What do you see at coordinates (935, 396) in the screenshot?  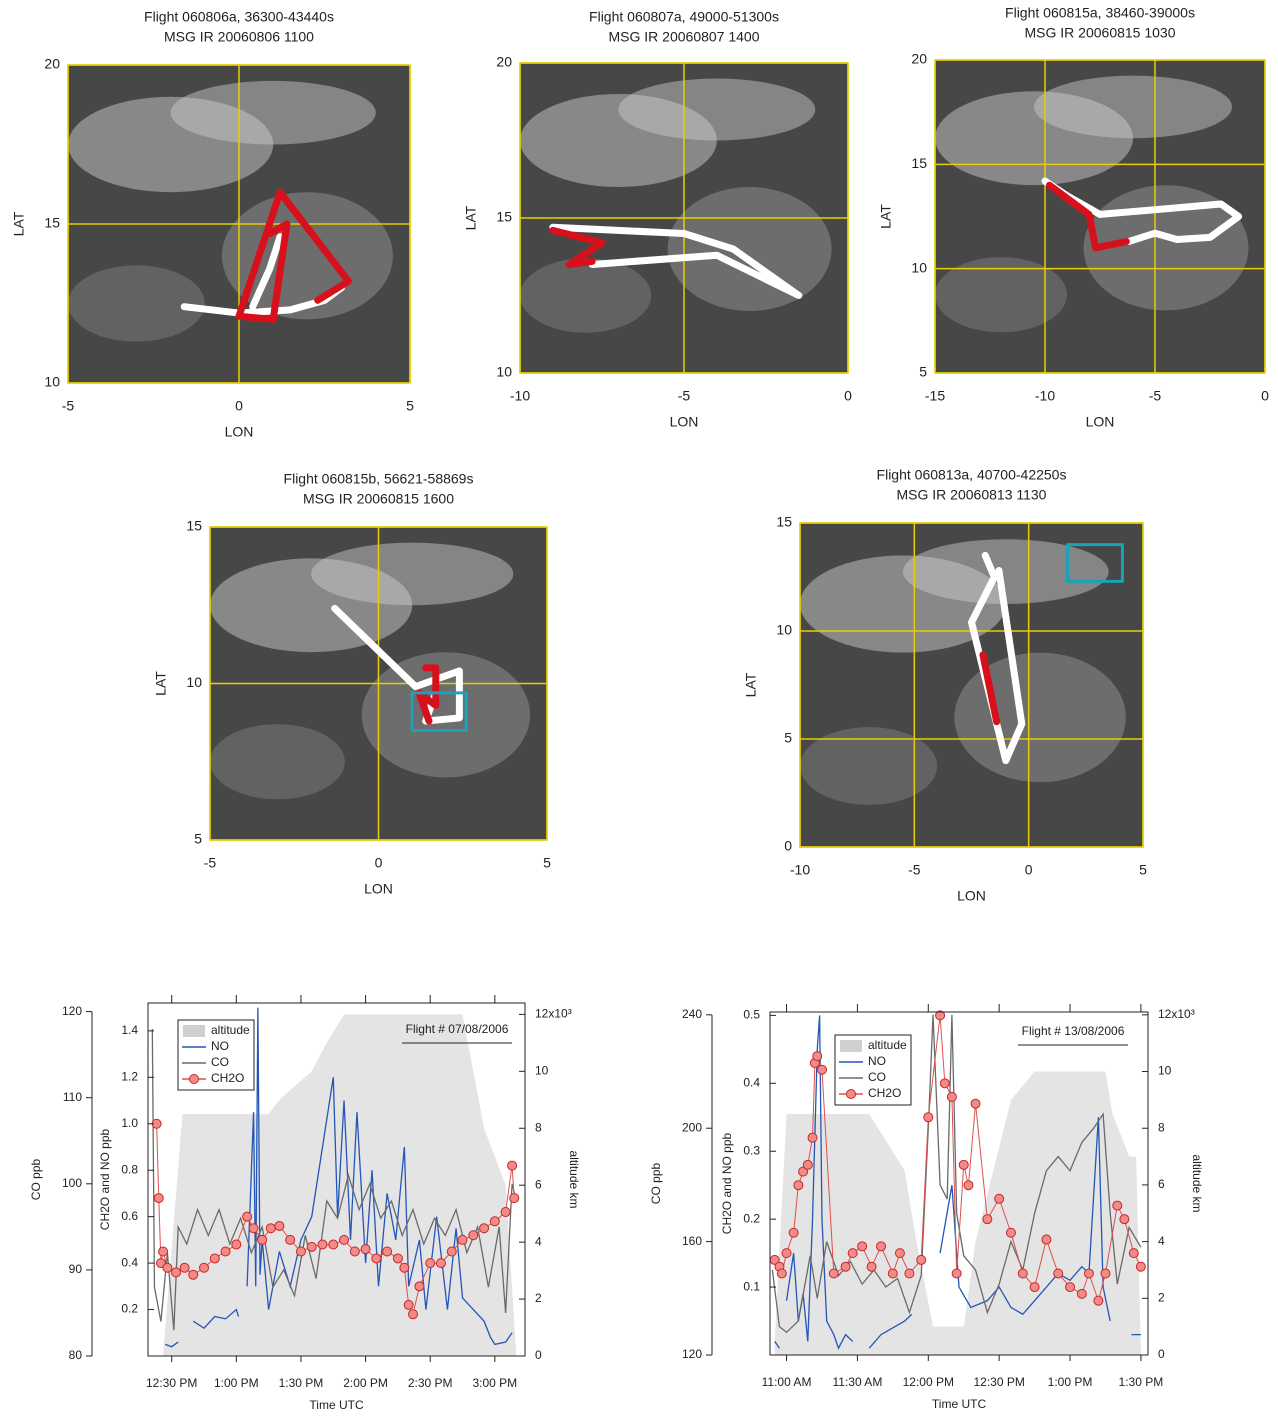 I see `x-tick-label: -15` at bounding box center [935, 396].